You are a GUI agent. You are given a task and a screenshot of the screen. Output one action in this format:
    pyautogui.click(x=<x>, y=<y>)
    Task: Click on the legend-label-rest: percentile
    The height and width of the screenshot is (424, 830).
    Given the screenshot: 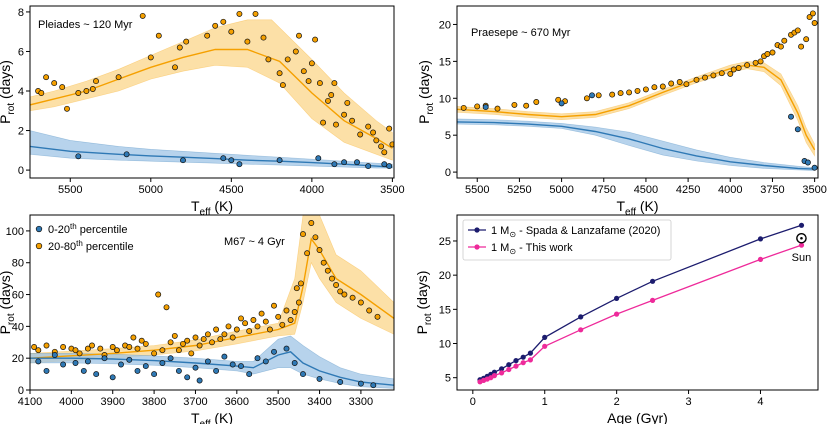 What is the action you would take?
    pyautogui.click(x=108, y=247)
    